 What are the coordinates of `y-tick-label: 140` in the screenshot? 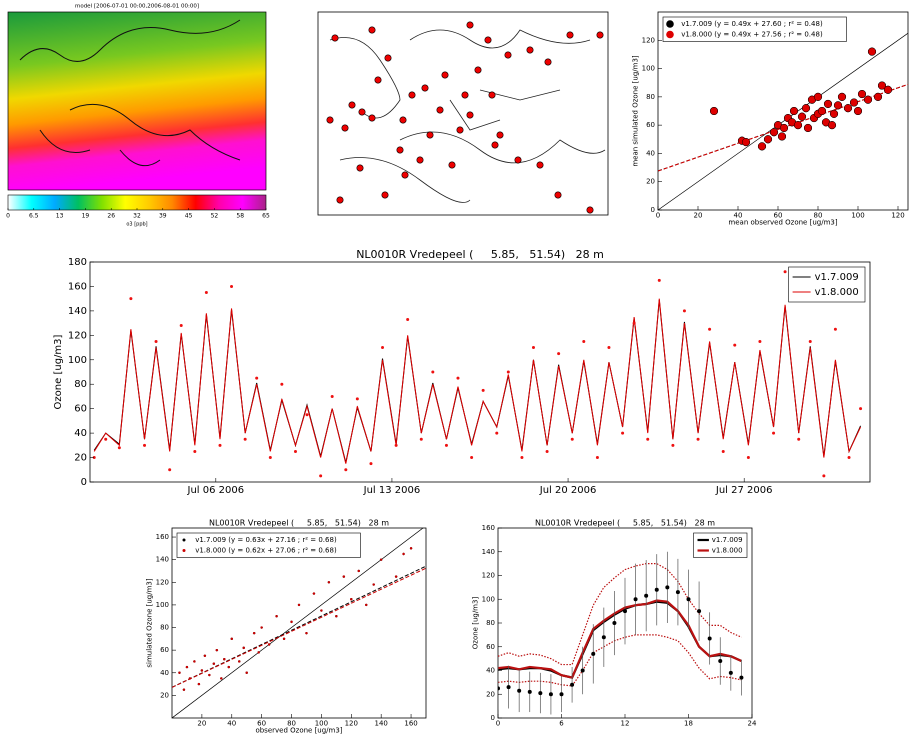 It's located at (162, 560).